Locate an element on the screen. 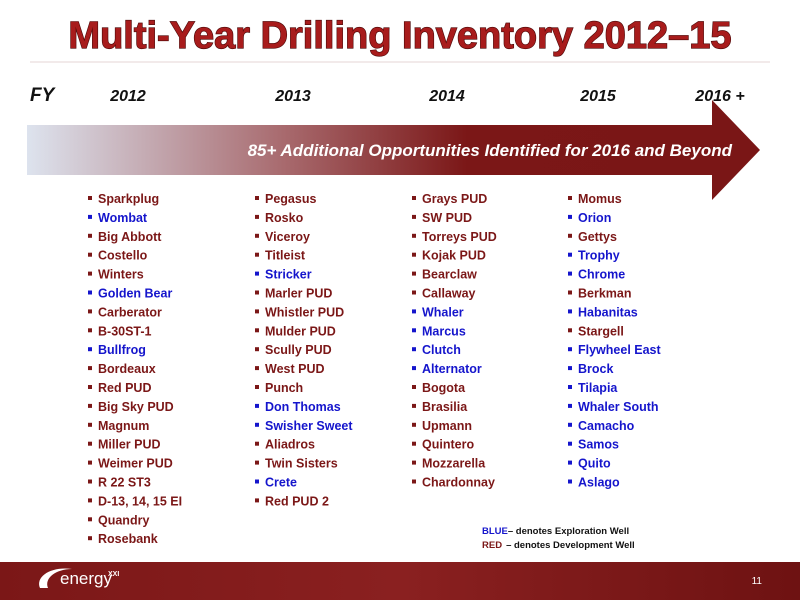 This screenshot has height=600, width=800. year-label: 2015 is located at coordinates (598, 96).